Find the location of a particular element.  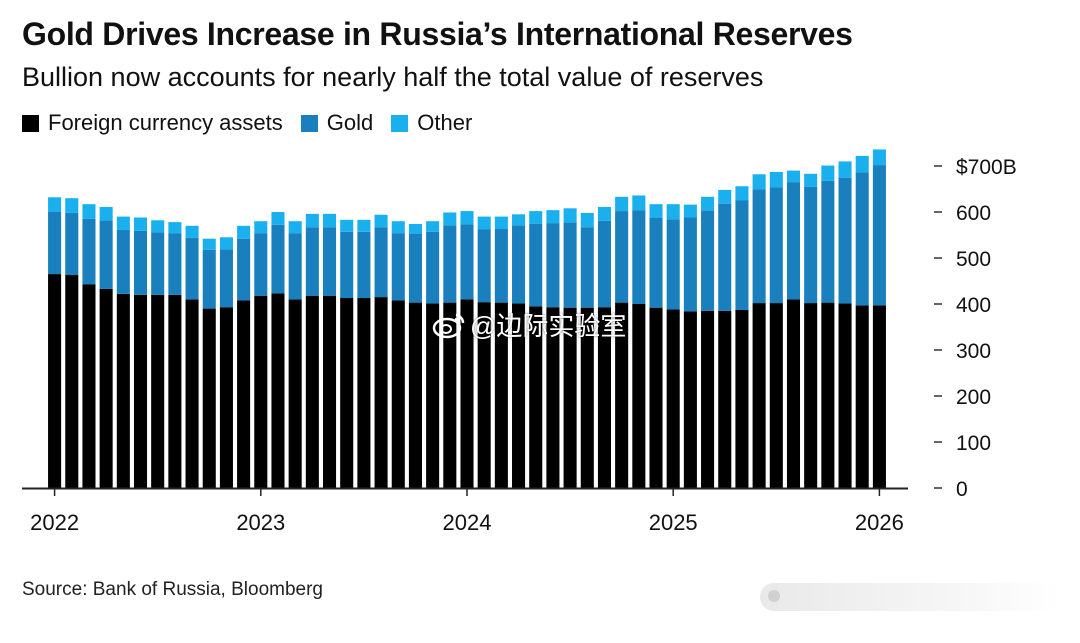

legend-item-fx: Foreign currency assets is located at coordinates (152, 123).